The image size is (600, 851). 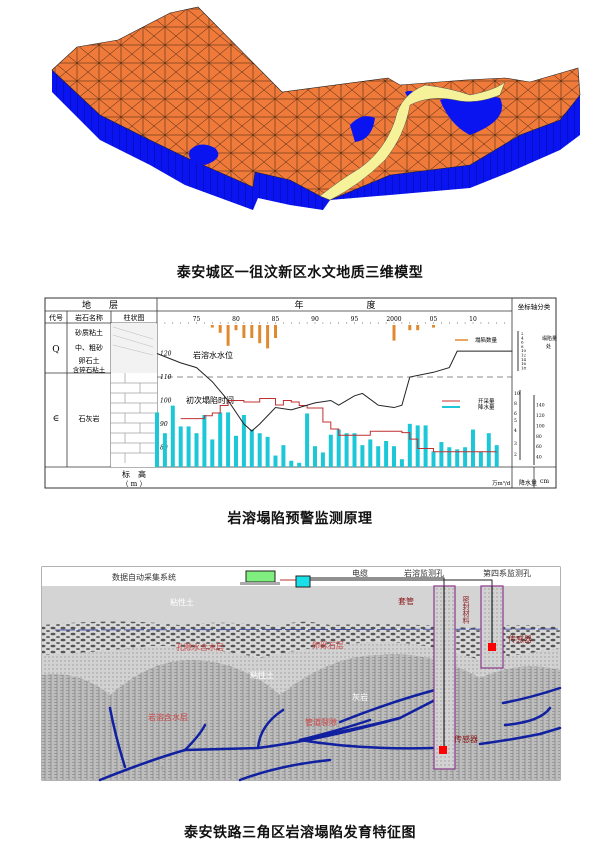 I want to click on rain-tick-label: 60, so click(x=539, y=447).